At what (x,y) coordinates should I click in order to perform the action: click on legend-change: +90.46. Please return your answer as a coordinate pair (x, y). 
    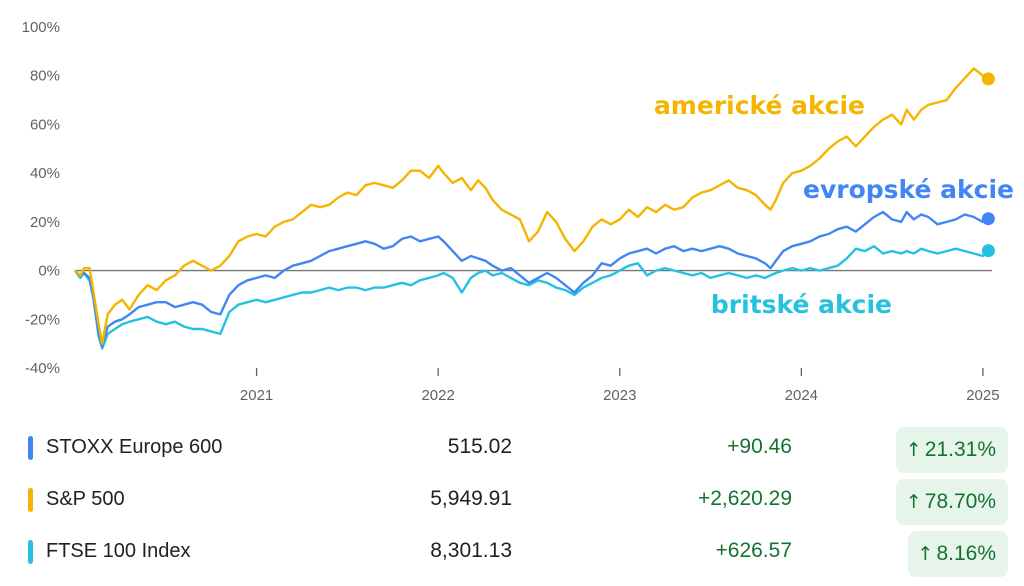
    Looking at the image, I should click on (759, 446).